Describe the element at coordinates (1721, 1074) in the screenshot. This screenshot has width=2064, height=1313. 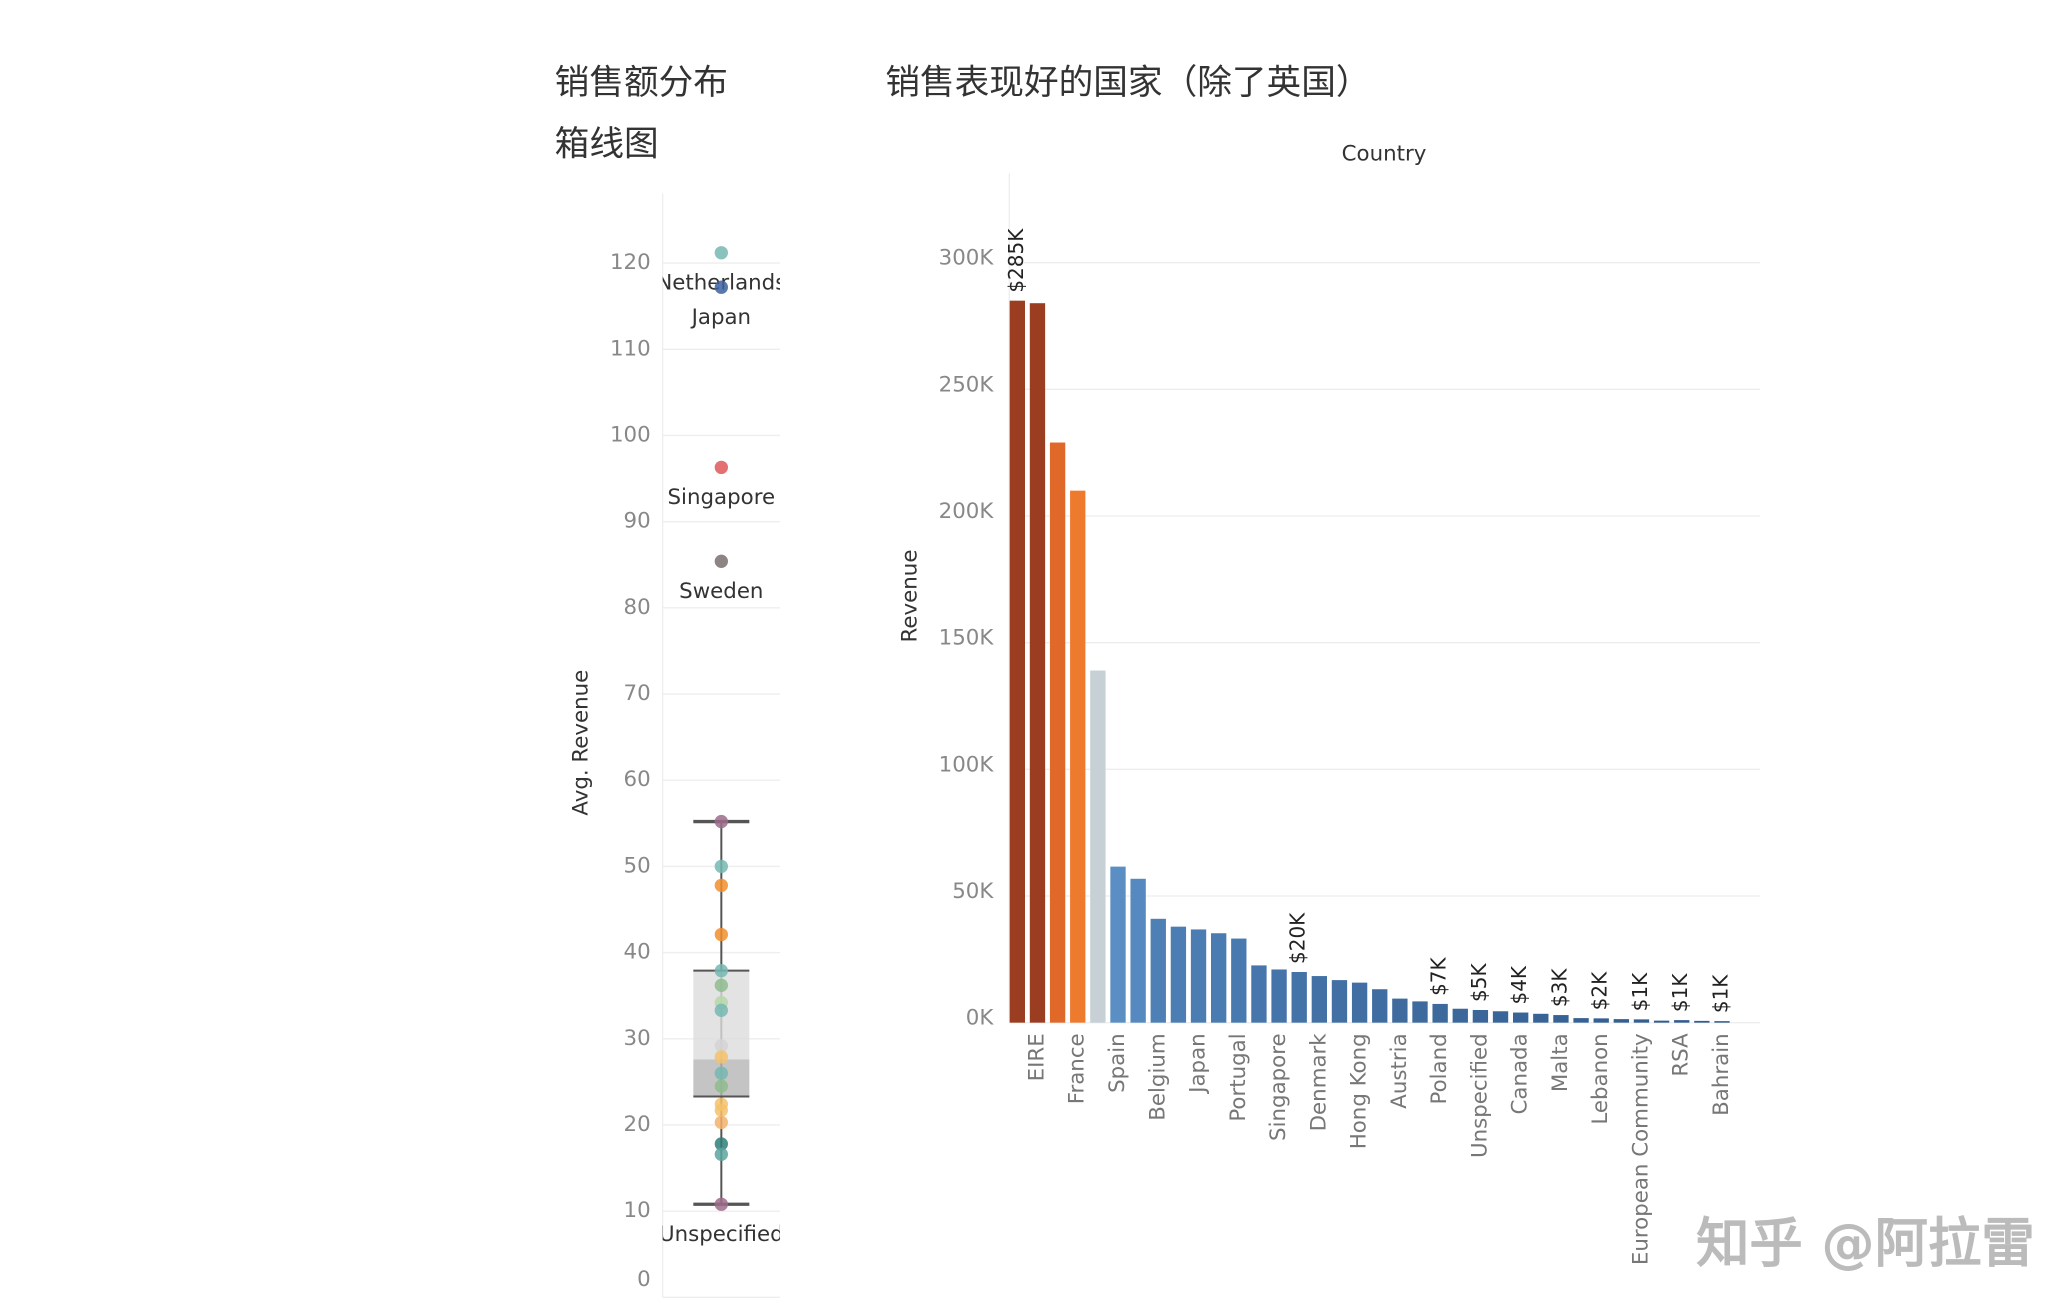
I see `x-tick-label: Bahrain` at that location.